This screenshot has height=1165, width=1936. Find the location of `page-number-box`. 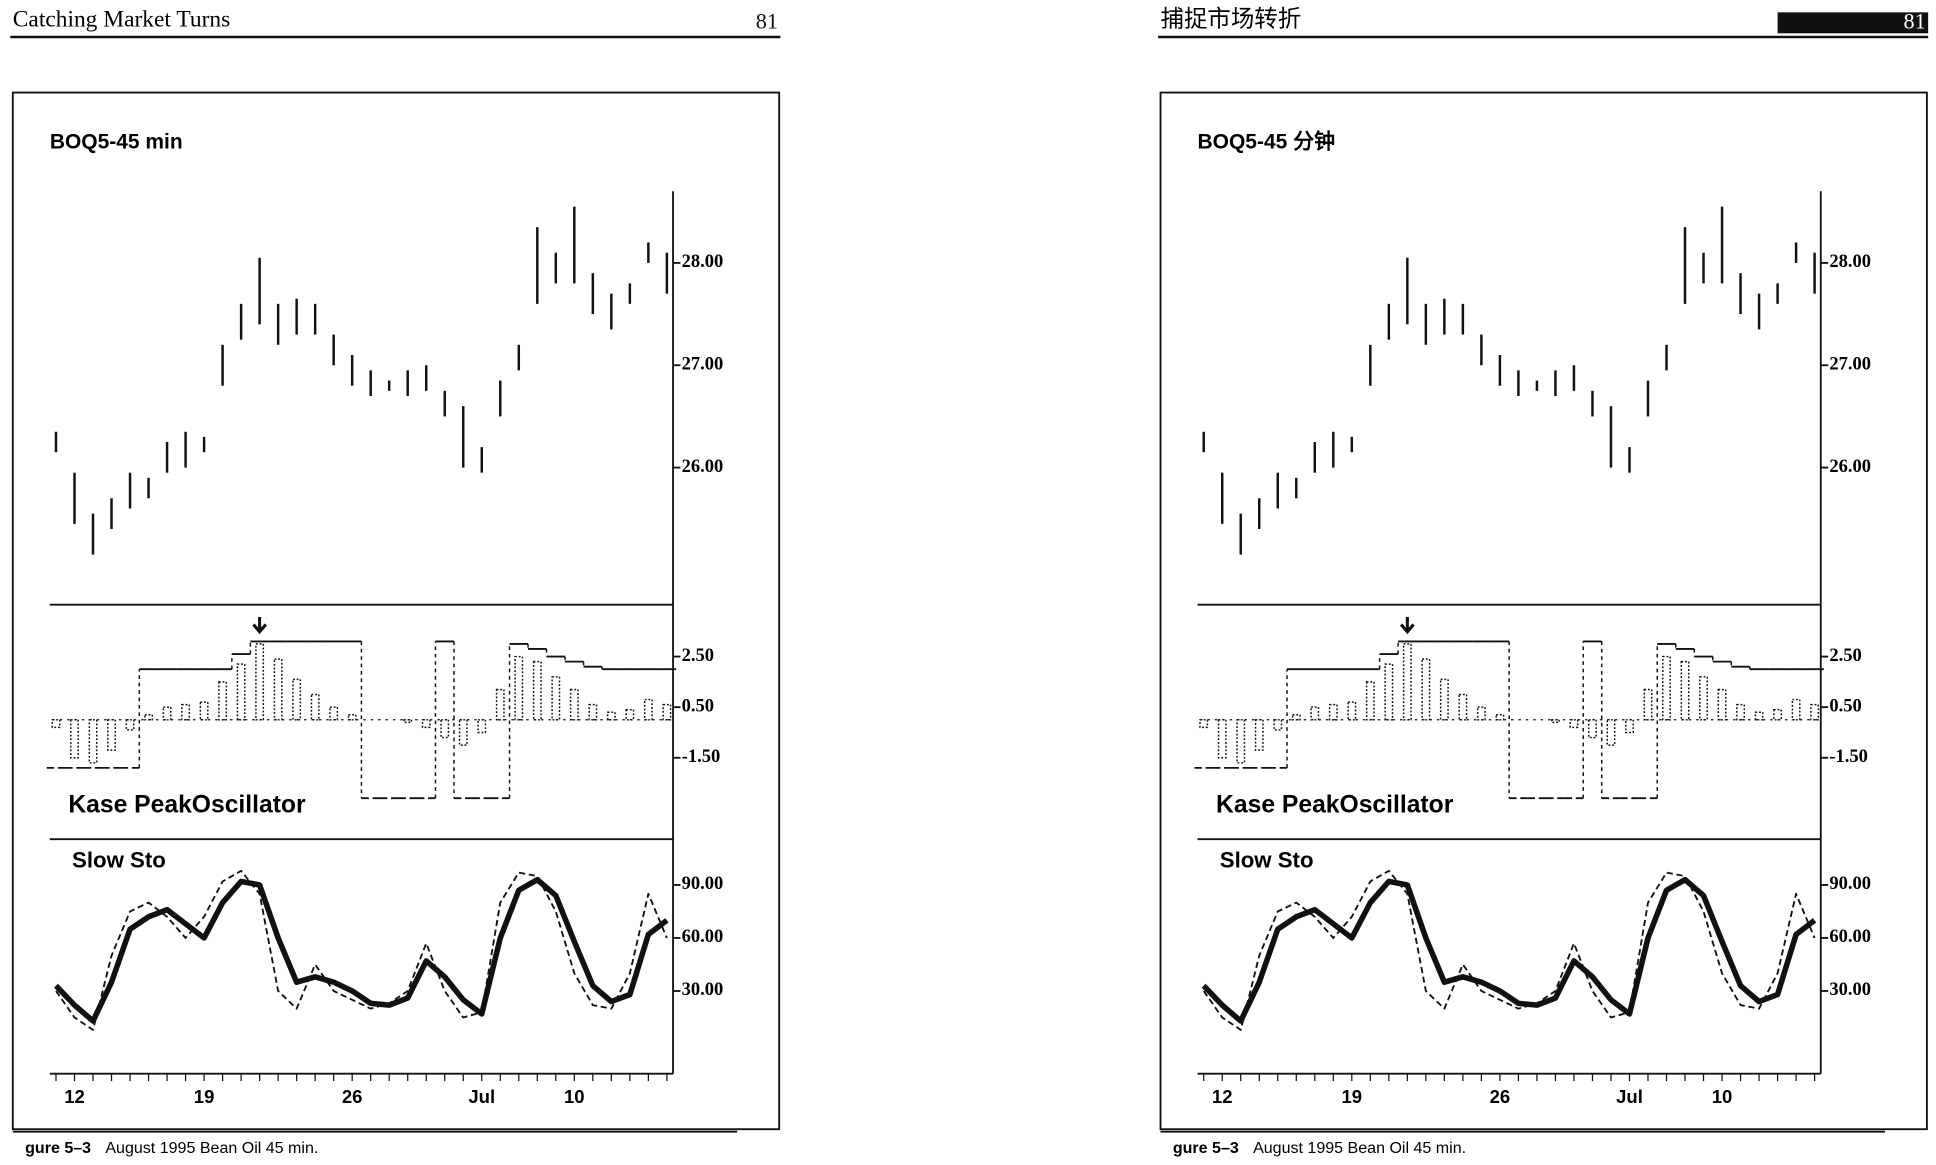

page-number-box is located at coordinates (1853, 23).